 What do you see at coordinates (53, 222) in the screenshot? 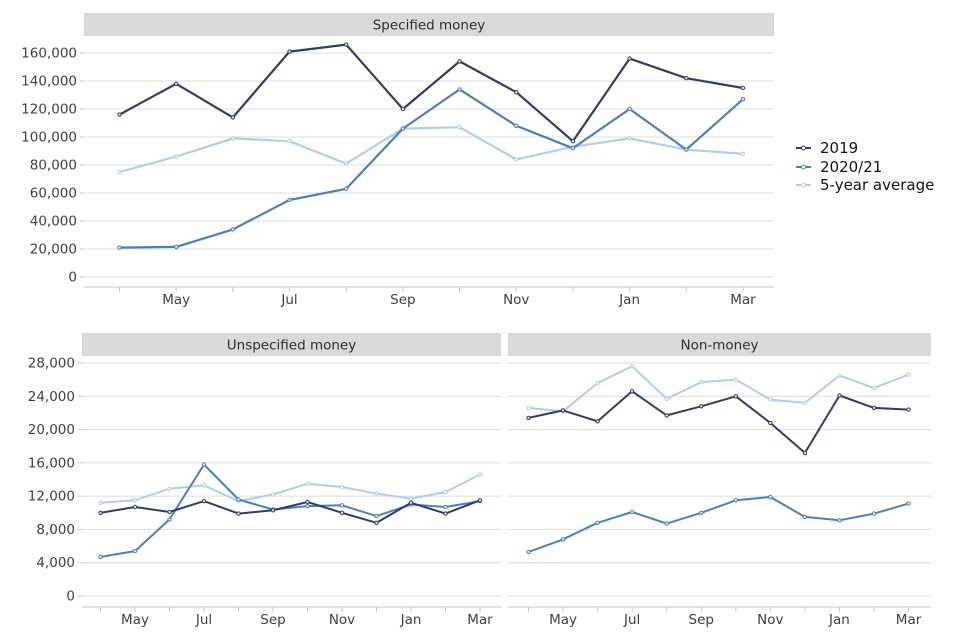
I see `y-tick-label: 40,000` at bounding box center [53, 222].